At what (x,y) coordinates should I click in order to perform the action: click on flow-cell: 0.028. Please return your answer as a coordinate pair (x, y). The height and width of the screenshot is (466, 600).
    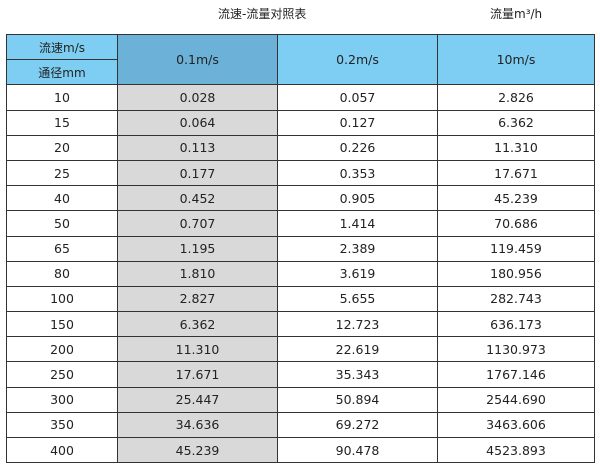
    Looking at the image, I should click on (197, 97).